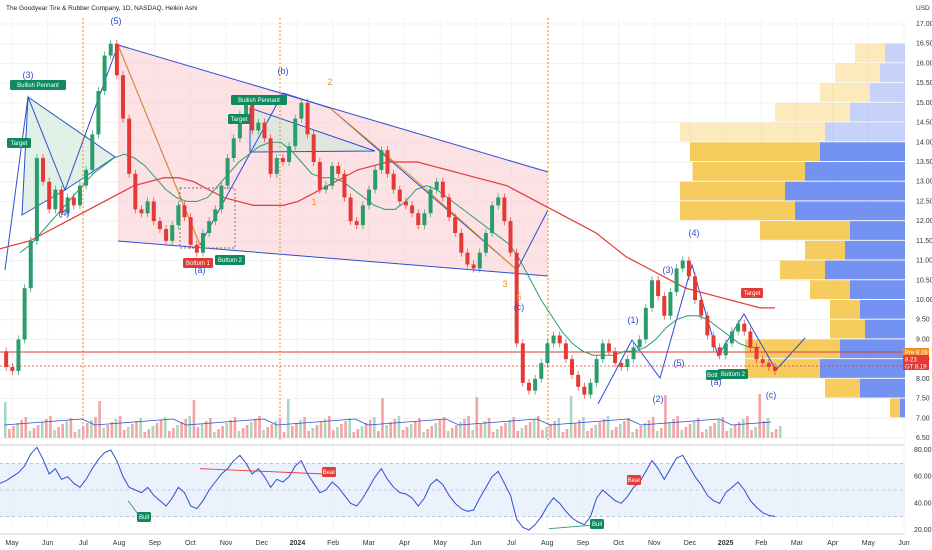 The width and height of the screenshot is (932, 550). I want to click on time-tick: Dec, so click(262, 543).